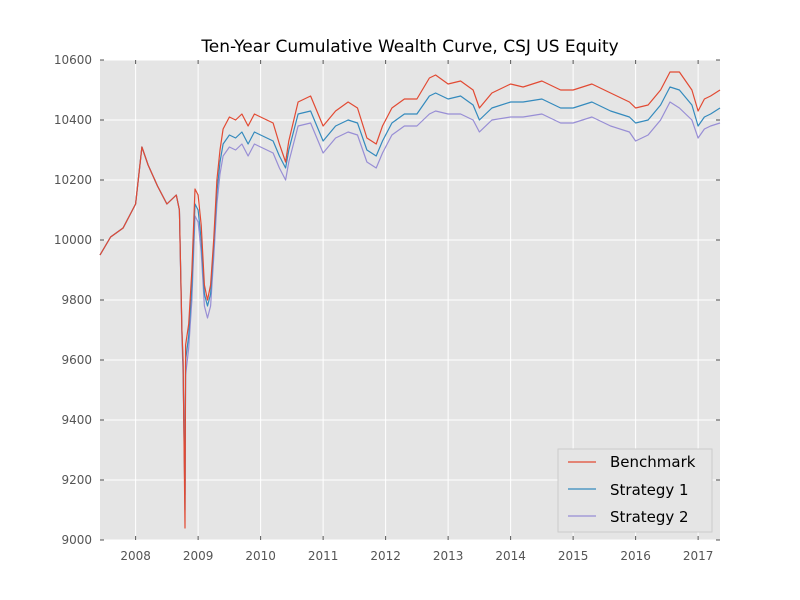  Describe the element at coordinates (76, 360) in the screenshot. I see `y-tick-label: 9600` at that location.